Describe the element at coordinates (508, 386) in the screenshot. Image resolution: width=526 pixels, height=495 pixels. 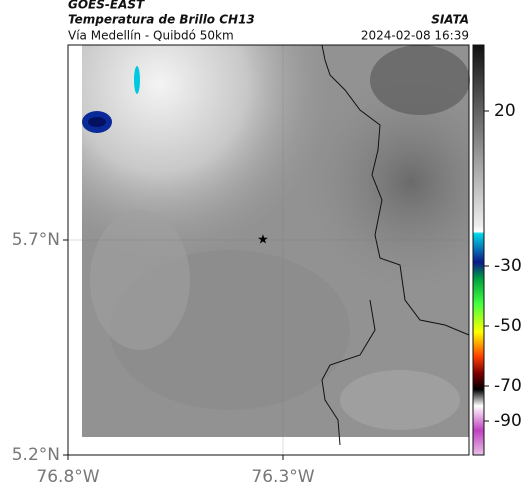
I see `colorbar-label: -70` at that location.